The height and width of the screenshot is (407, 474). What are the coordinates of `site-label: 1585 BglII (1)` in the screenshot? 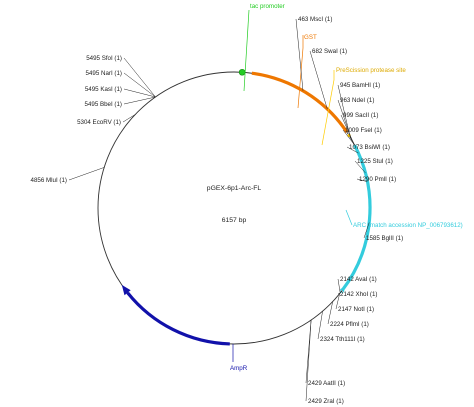 It's located at (384, 238).